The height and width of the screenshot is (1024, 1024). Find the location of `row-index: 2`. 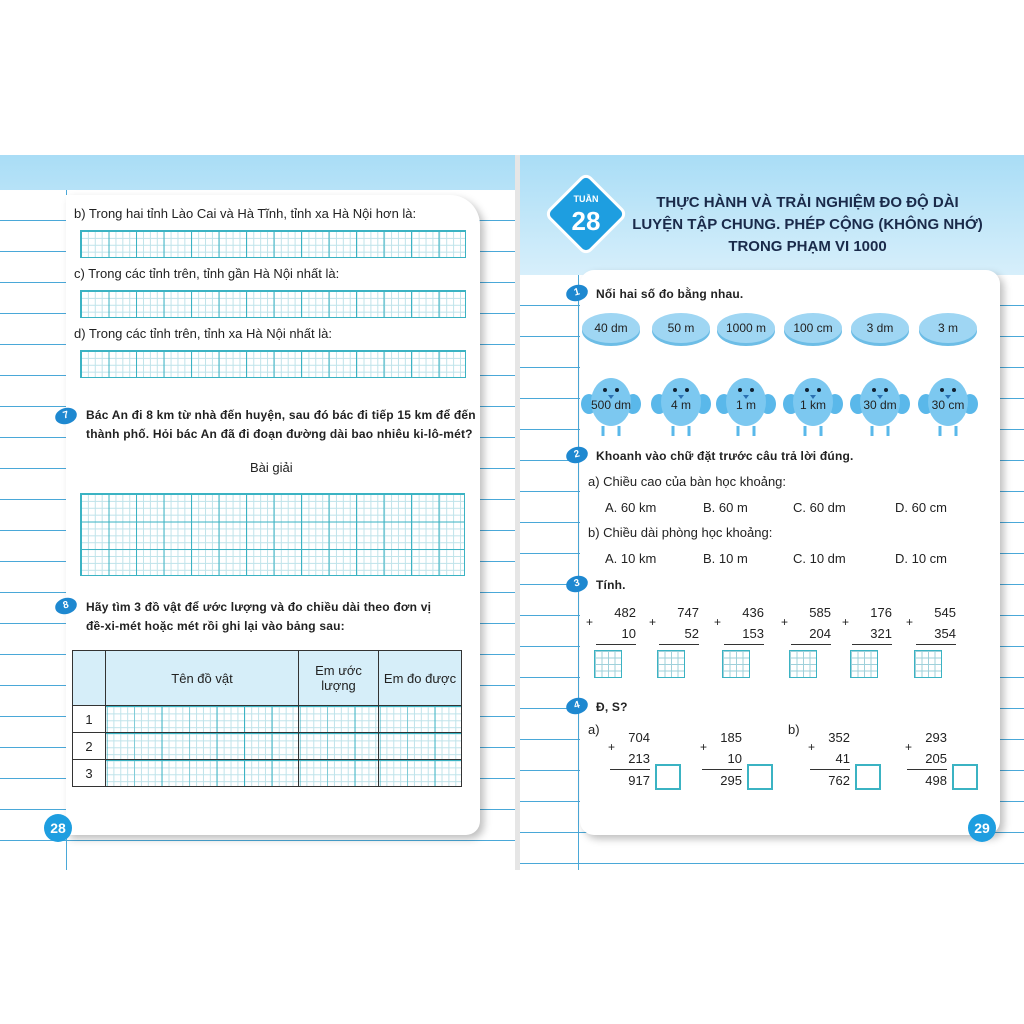

row-index: 2 is located at coordinates (89, 746).